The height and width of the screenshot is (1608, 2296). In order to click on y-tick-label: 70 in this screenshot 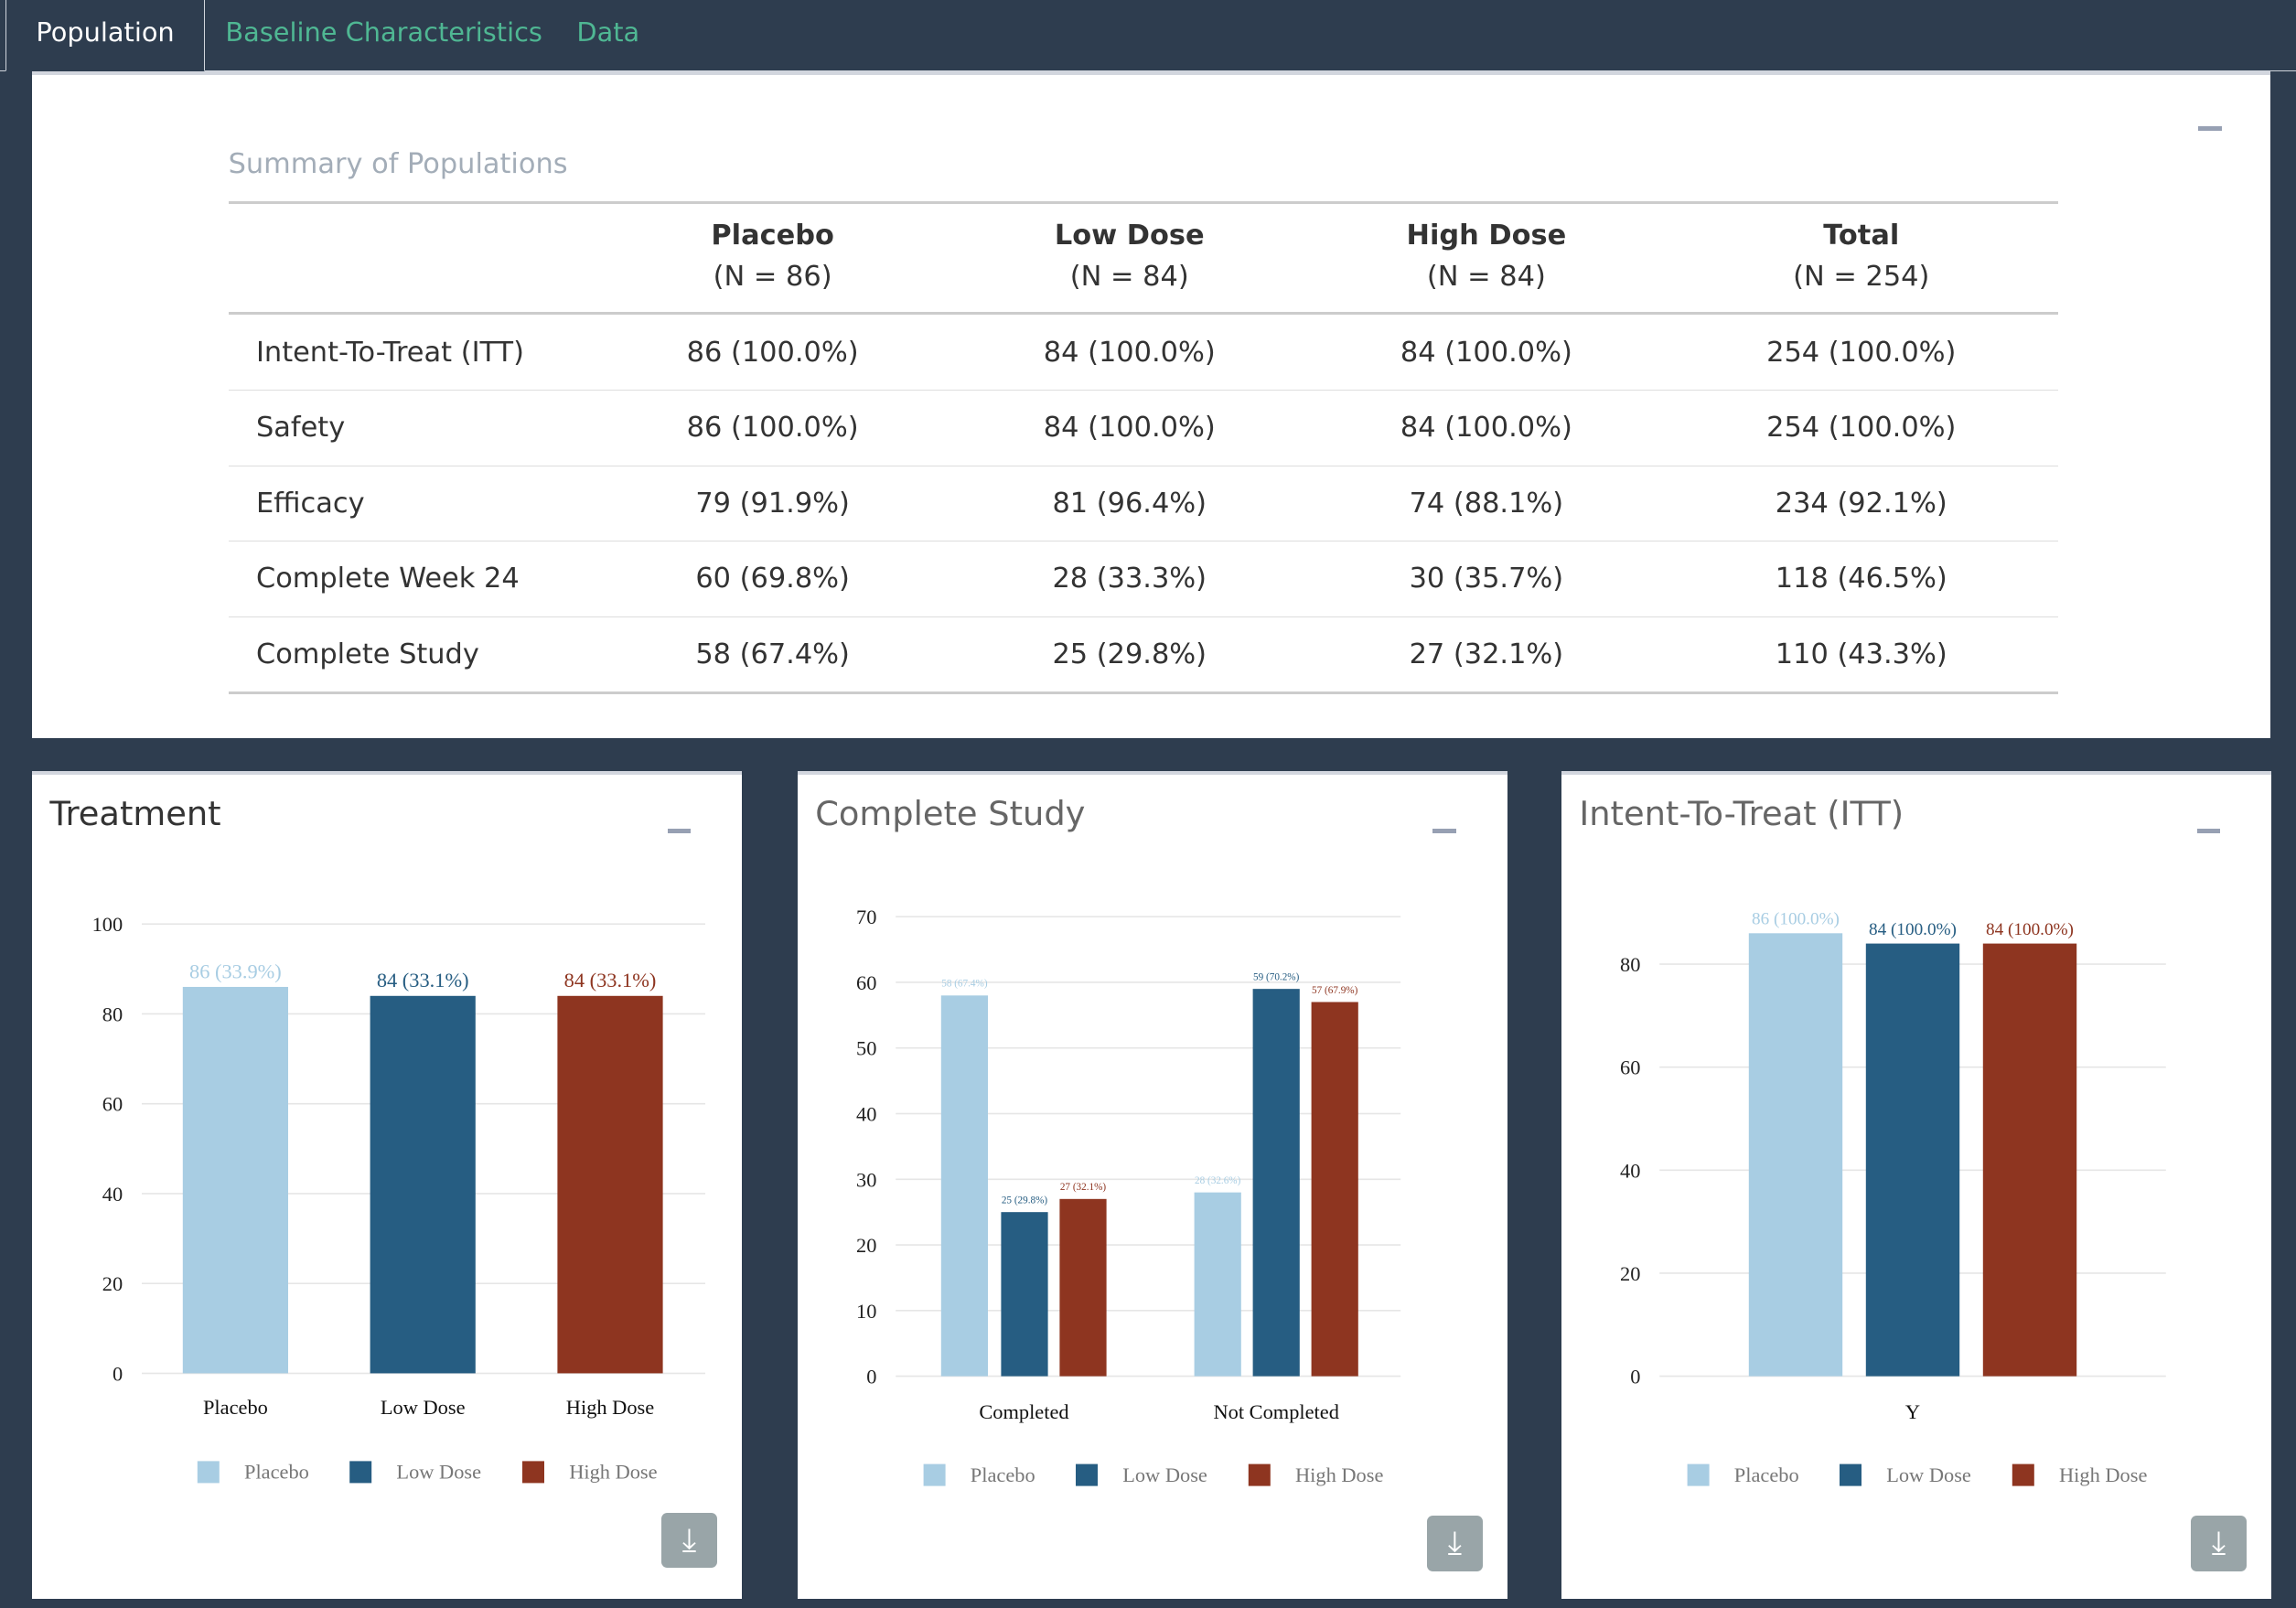, I will do `click(866, 917)`.